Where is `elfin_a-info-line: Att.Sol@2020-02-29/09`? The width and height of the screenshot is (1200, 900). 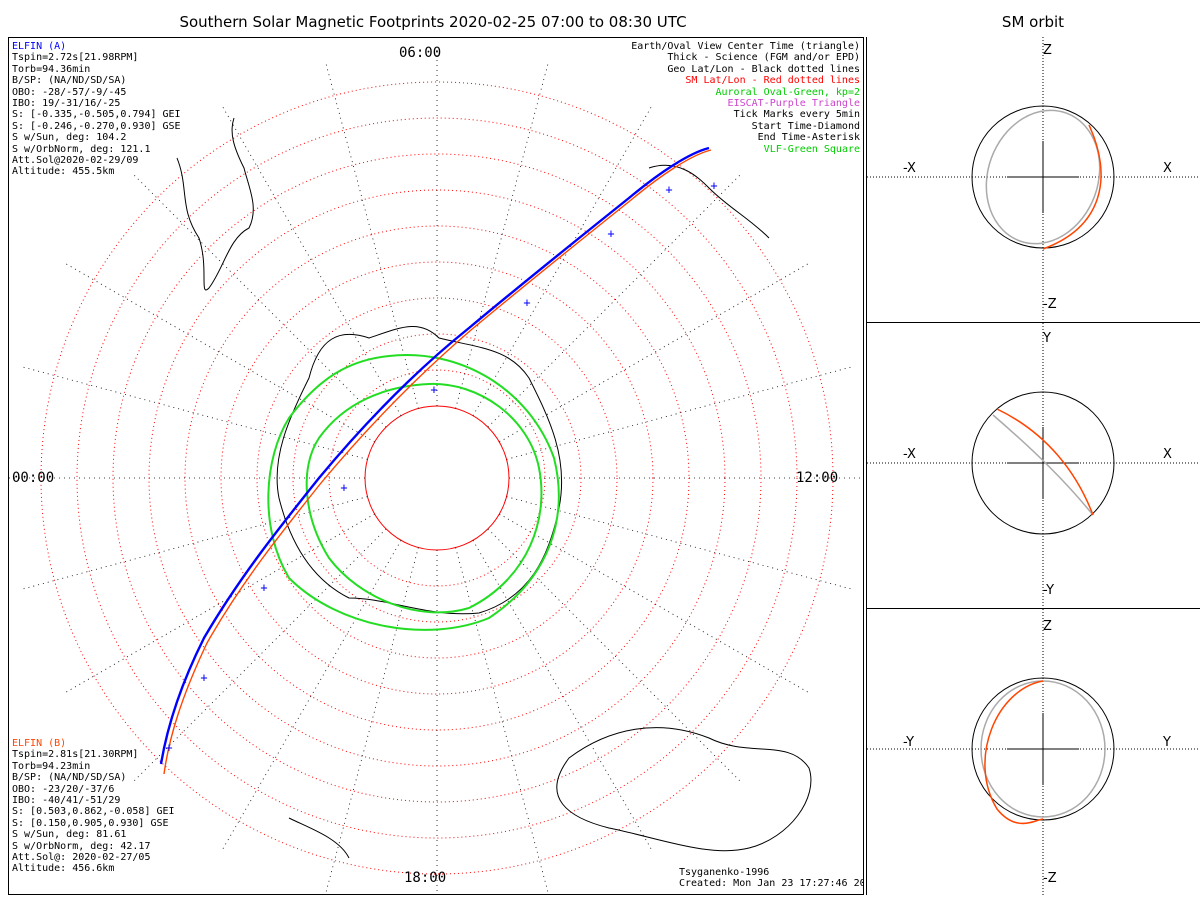 elfin_a-info-line: Att.Sol@2020-02-29/09 is located at coordinates (75, 161).